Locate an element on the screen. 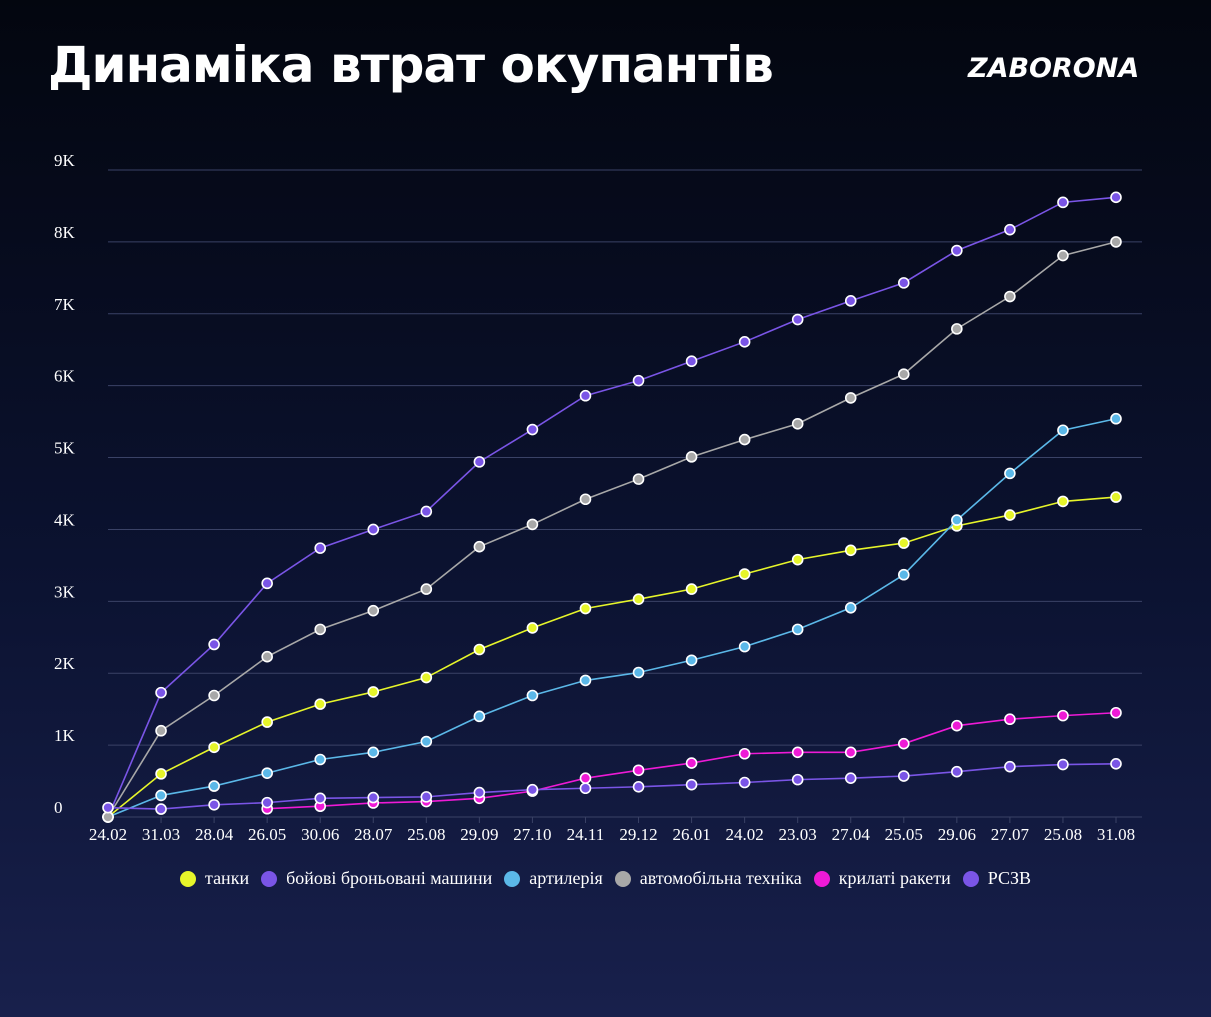 The height and width of the screenshot is (1017, 1211). x-tick-label: 27.04 is located at coordinates (851, 834).